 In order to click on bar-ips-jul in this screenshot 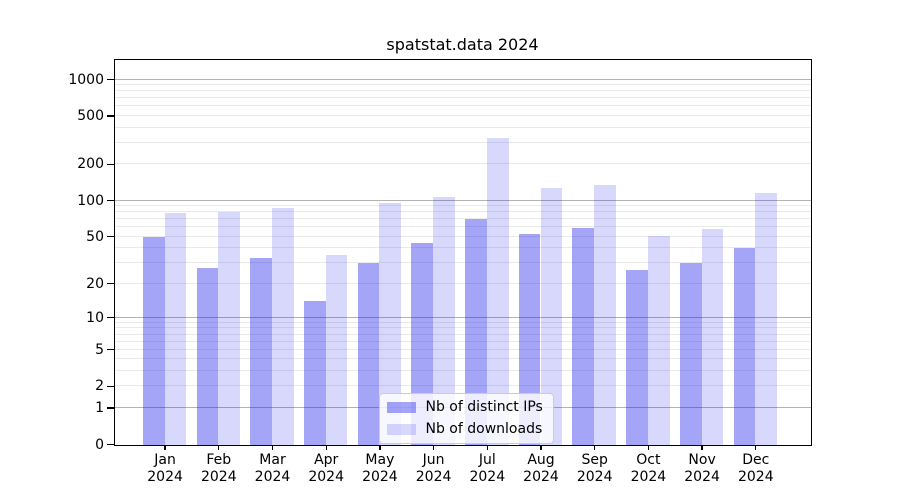, I will do `click(476, 332)`.